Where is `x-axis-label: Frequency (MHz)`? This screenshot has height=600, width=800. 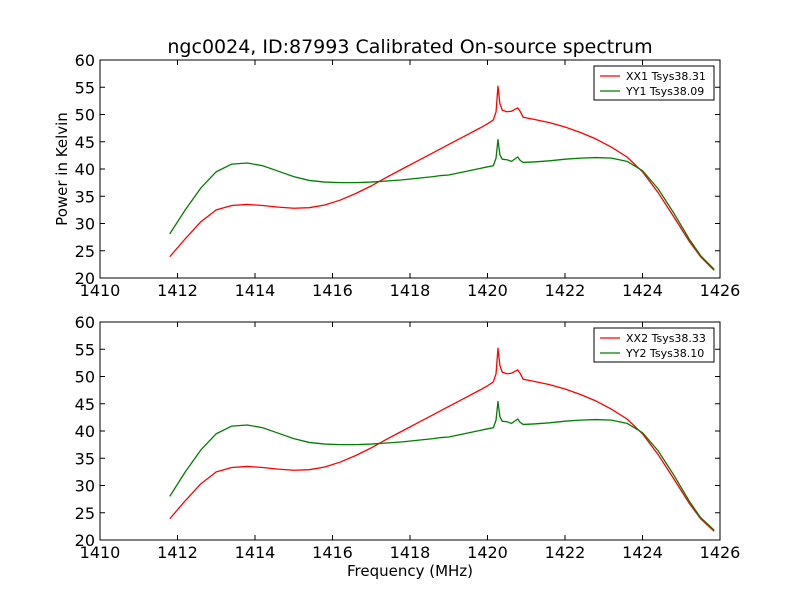 x-axis-label: Frequency (MHz) is located at coordinates (410, 571).